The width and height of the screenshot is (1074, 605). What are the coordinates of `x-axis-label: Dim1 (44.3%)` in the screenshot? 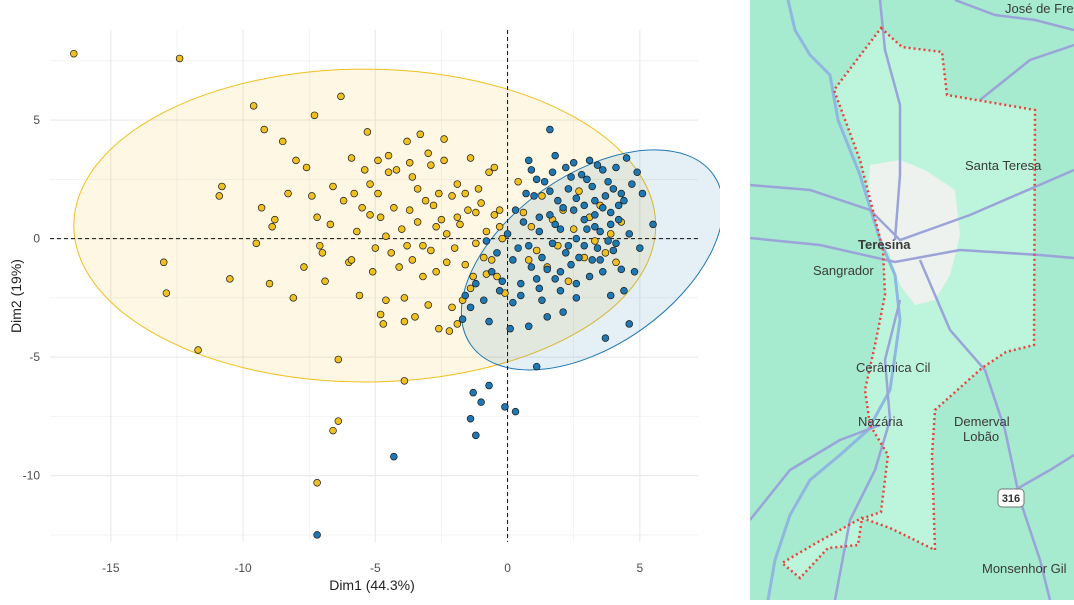 It's located at (372, 585).